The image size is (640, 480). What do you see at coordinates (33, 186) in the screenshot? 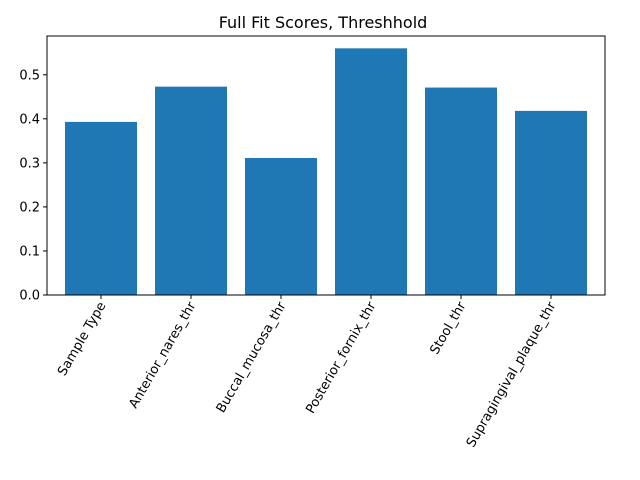
I see `y-axis: 0.0 0.1 0.2 0.3 0.4 0.5` at bounding box center [33, 186].